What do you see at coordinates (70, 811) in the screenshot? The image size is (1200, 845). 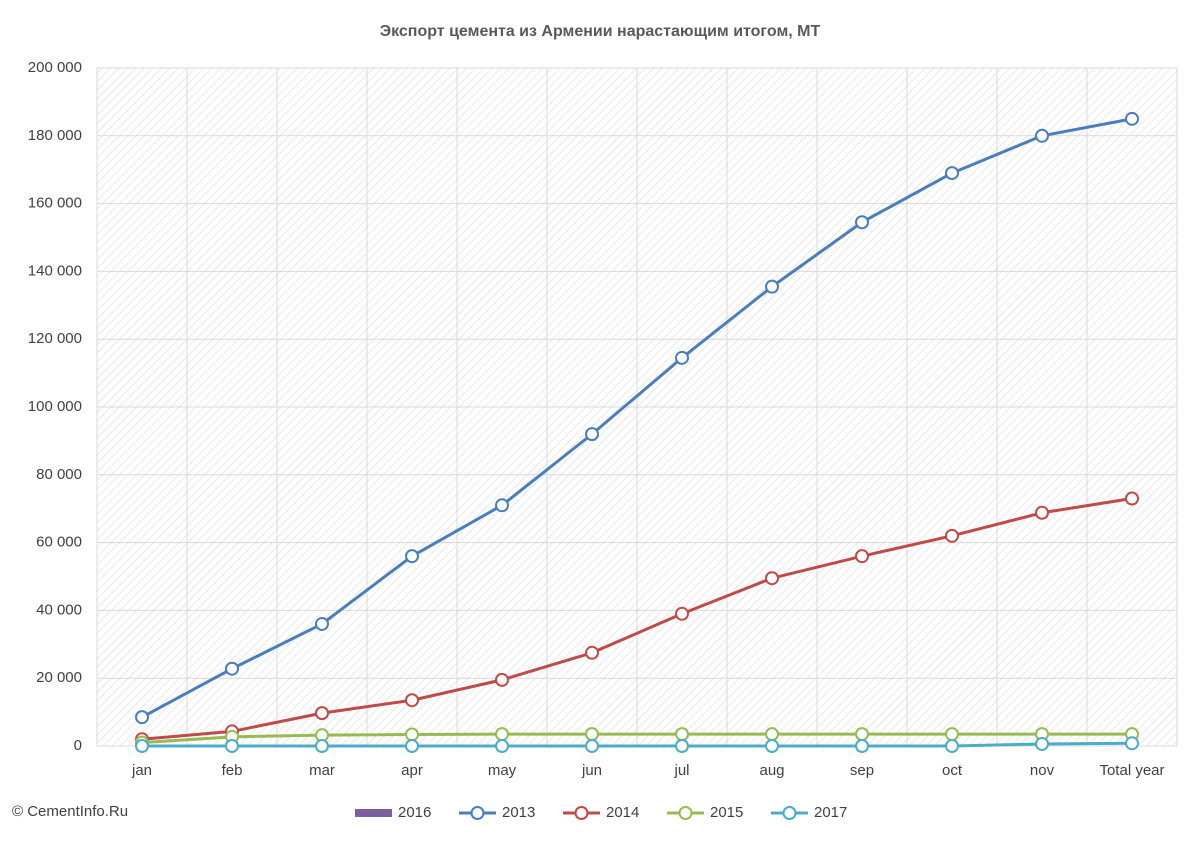 I see `source: © CementInfo.Ru` at bounding box center [70, 811].